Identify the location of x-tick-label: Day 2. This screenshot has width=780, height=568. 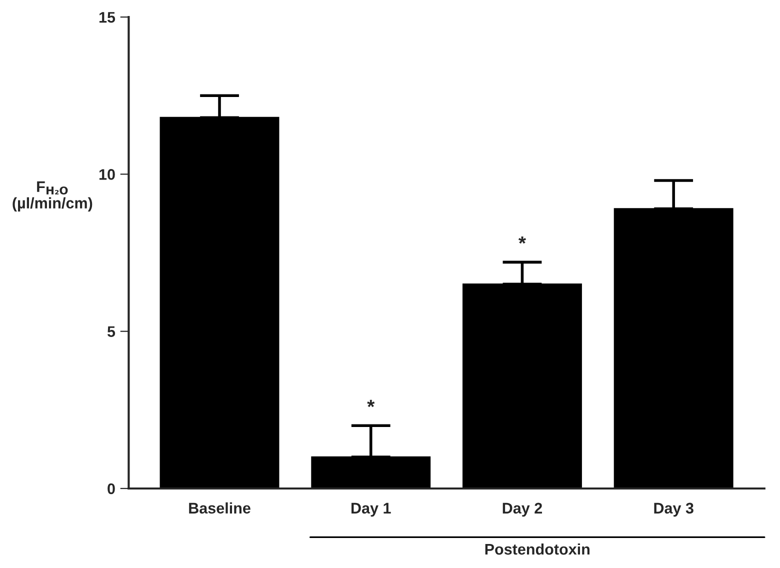
(522, 509).